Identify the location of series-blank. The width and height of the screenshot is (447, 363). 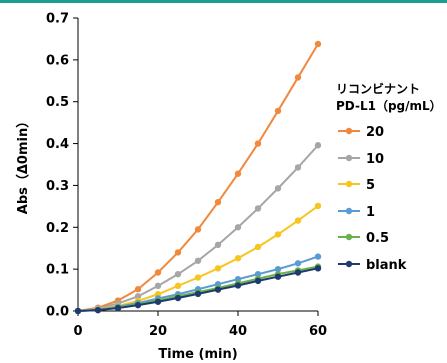
(198, 290).